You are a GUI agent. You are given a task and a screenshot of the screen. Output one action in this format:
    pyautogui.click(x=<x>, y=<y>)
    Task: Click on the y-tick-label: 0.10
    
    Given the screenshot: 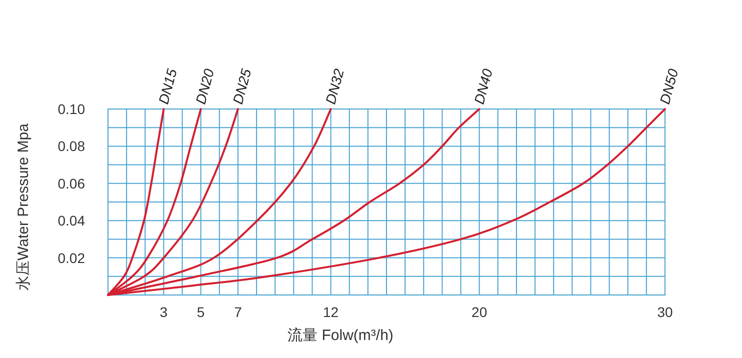 What is the action you would take?
    pyautogui.click(x=72, y=109)
    